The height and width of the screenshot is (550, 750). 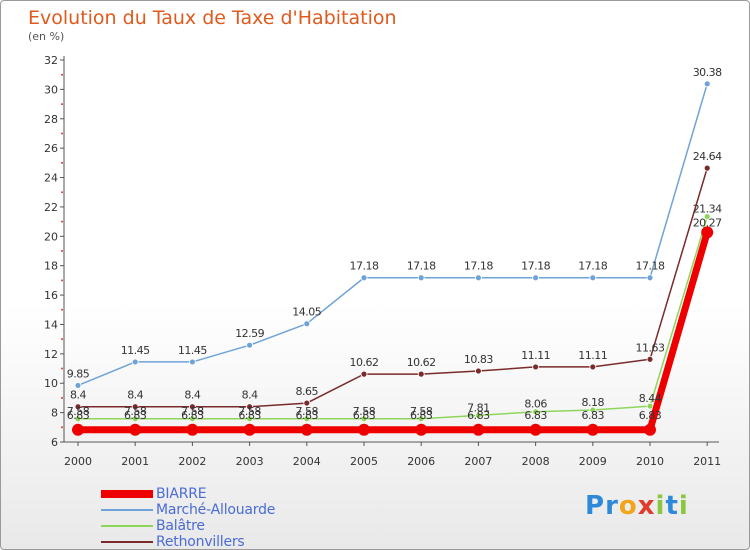 I want to click on y-tick-label: 30, so click(x=51, y=89).